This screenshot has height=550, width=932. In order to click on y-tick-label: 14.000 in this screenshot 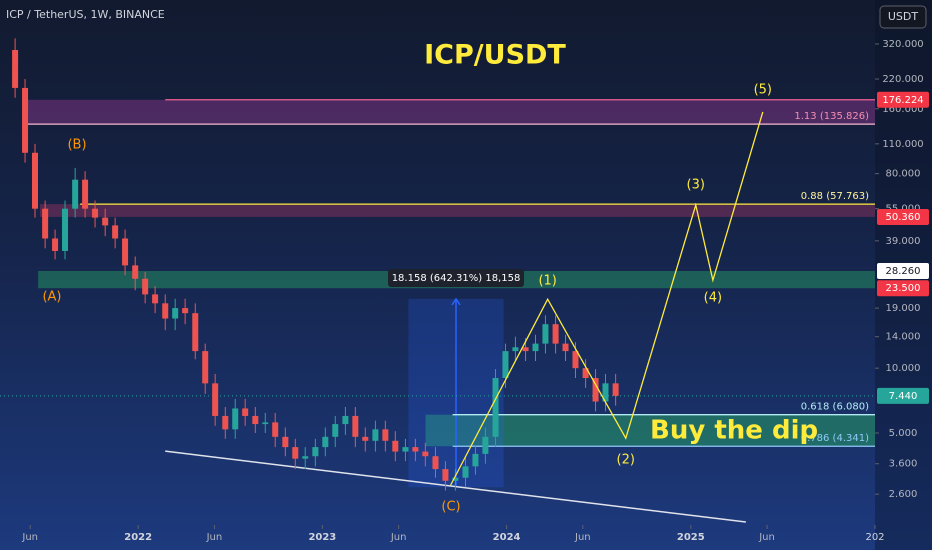, I will do `click(903, 337)`.